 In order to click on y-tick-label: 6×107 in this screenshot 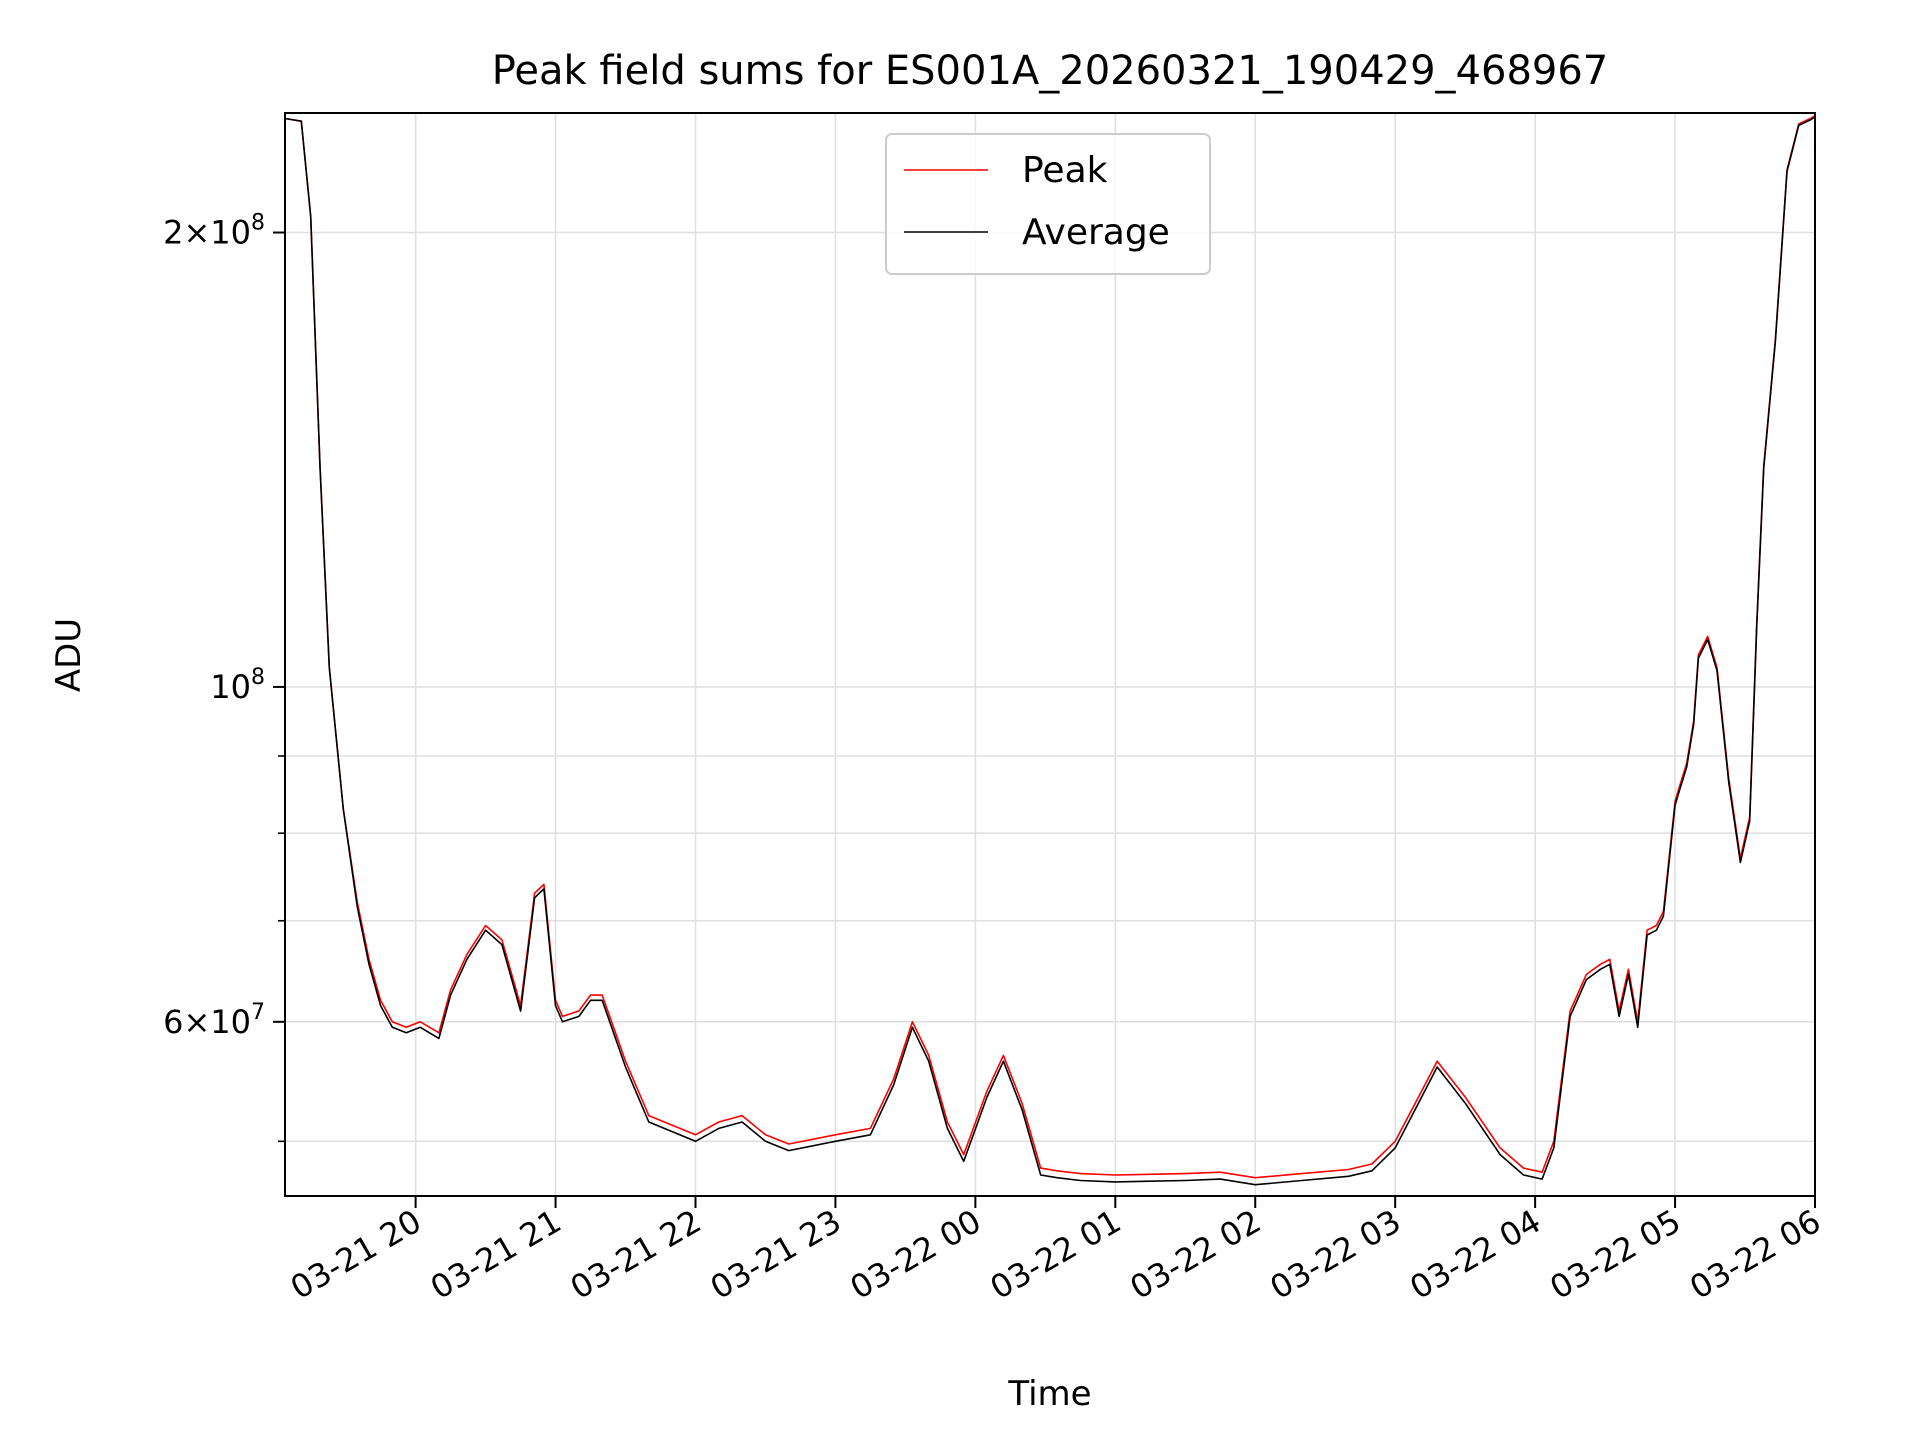, I will do `click(214, 1020)`.